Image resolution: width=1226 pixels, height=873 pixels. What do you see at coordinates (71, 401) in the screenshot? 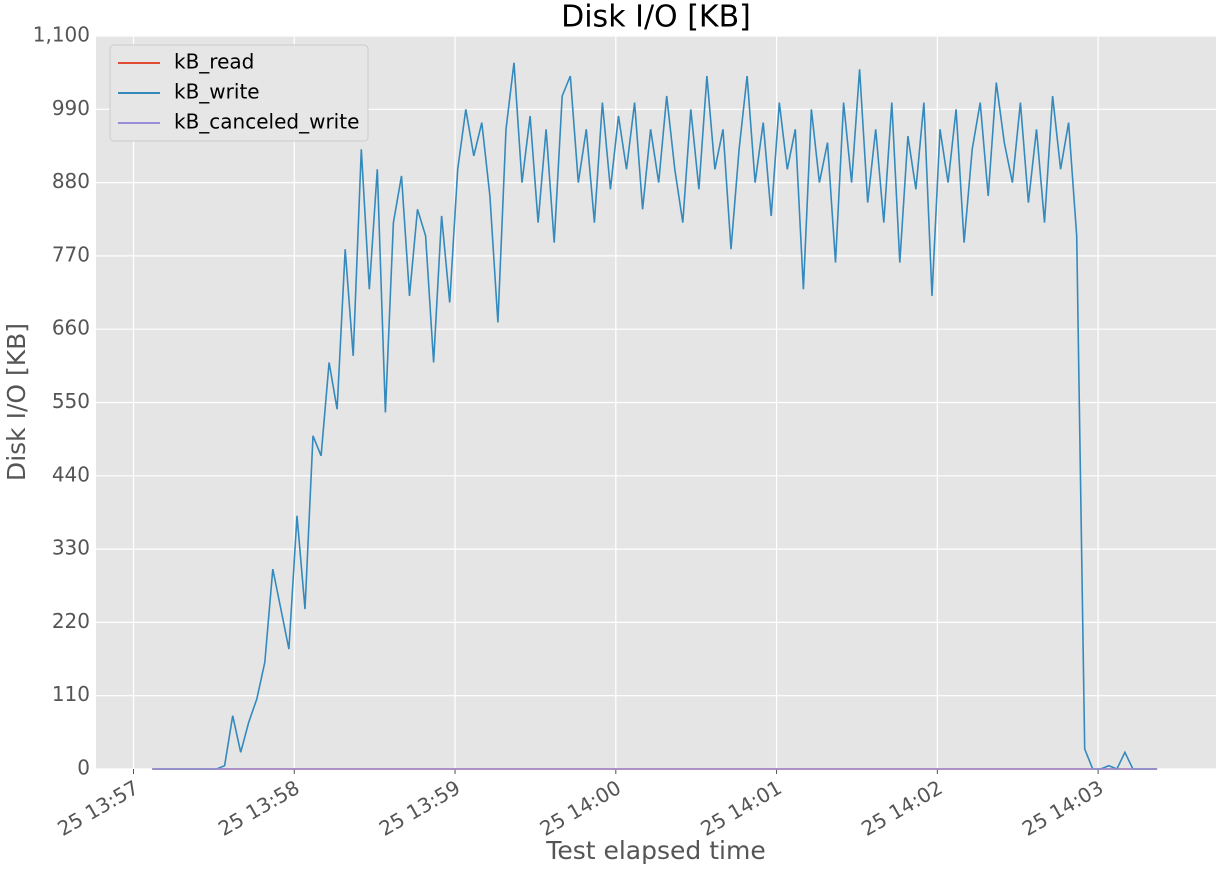
I see `y-tick-label: 550` at bounding box center [71, 401].